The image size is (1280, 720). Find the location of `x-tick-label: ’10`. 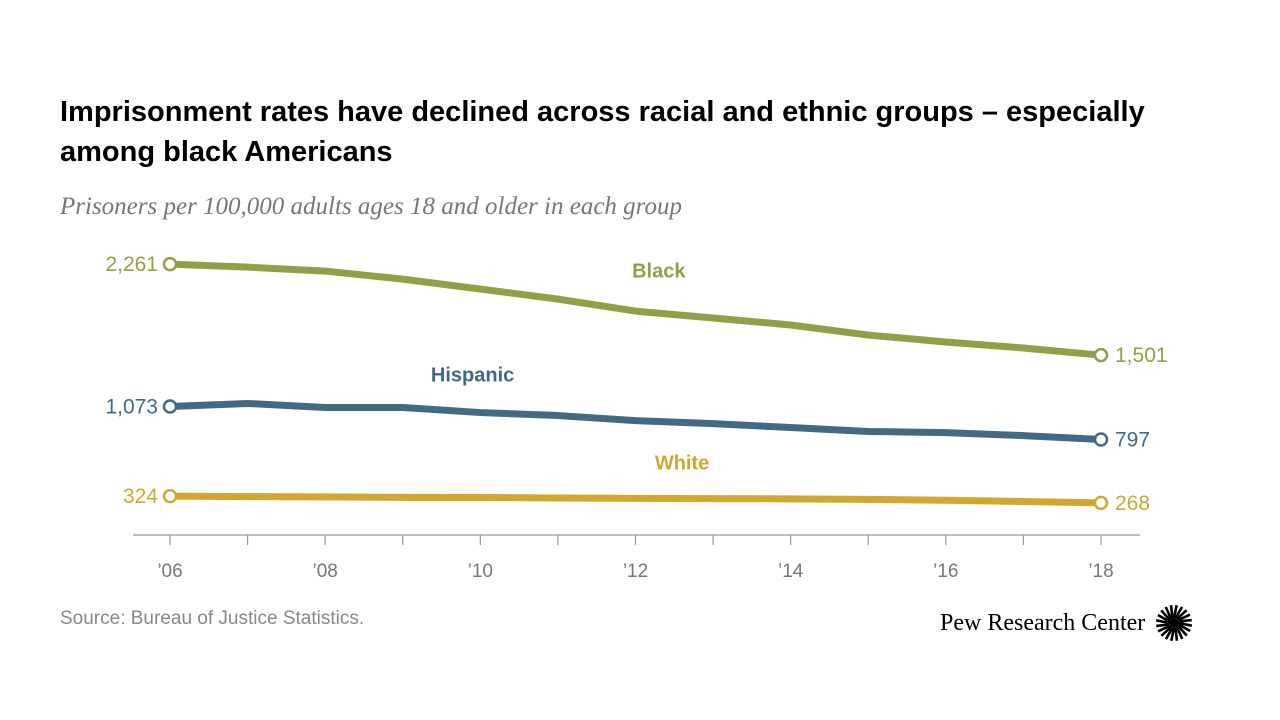

x-tick-label: ’10 is located at coordinates (480, 571).